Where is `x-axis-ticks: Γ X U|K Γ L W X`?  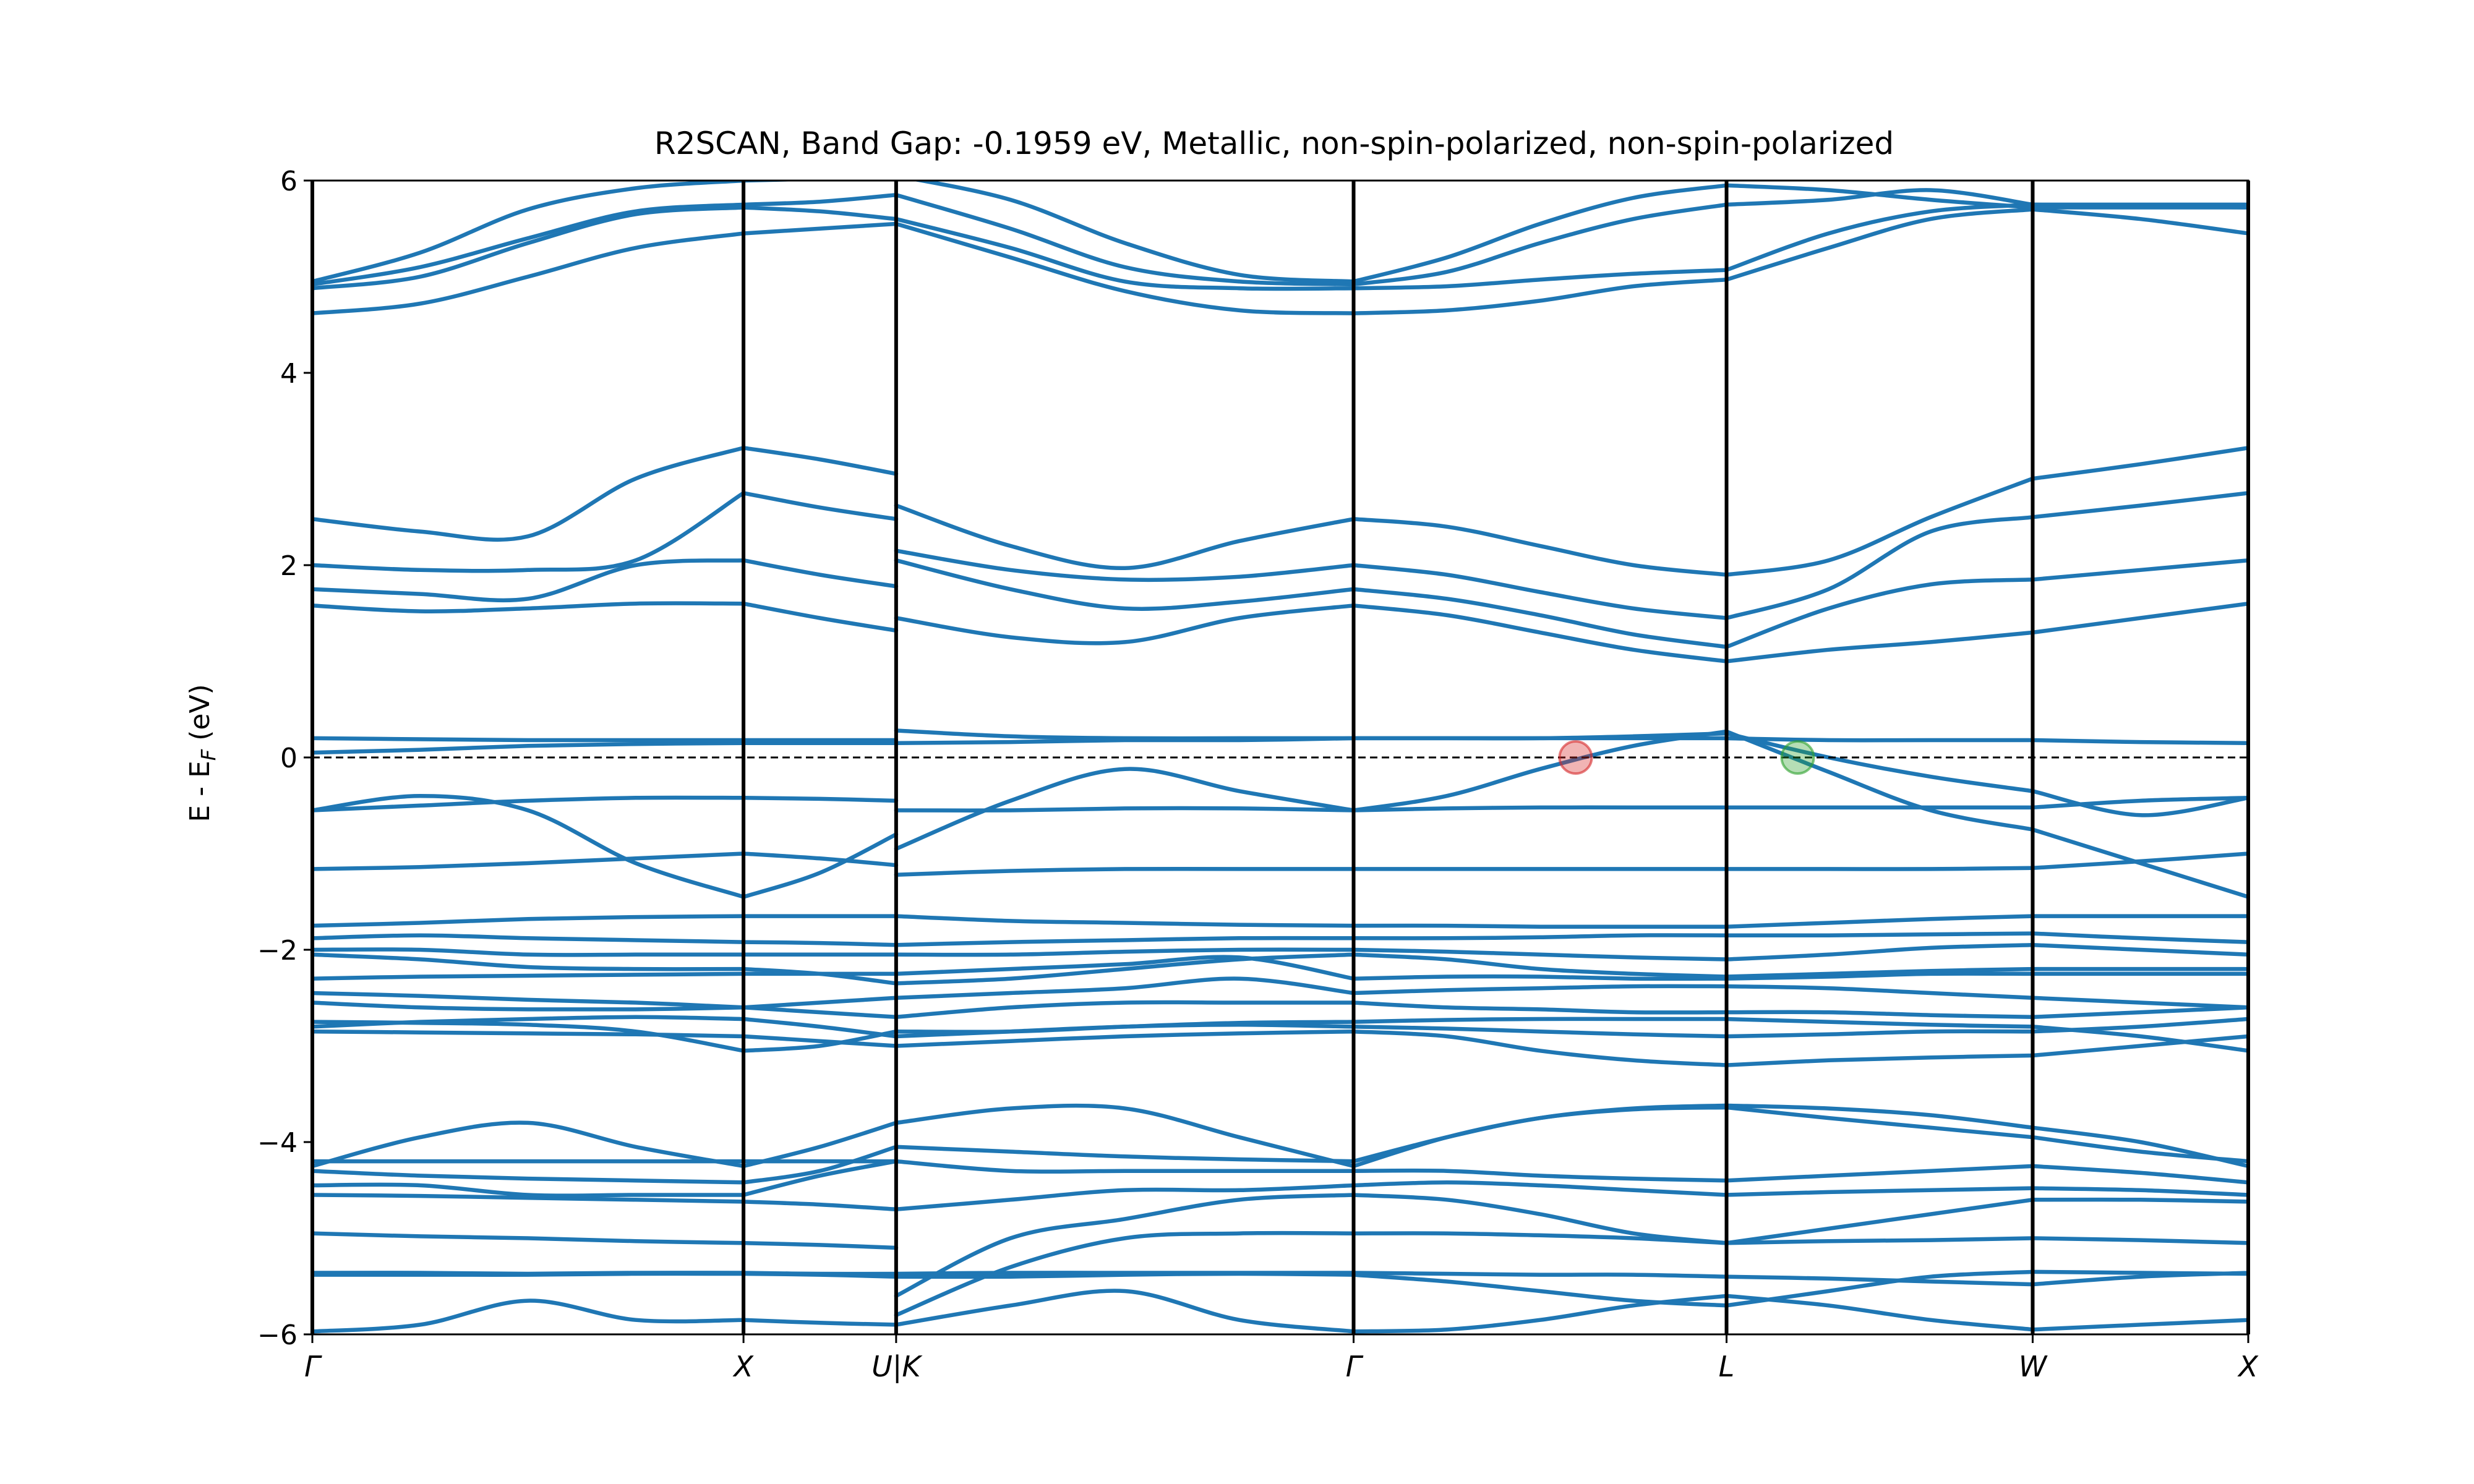
x-axis-ticks: Γ X U|K Γ L W X is located at coordinates (1282, 1359).